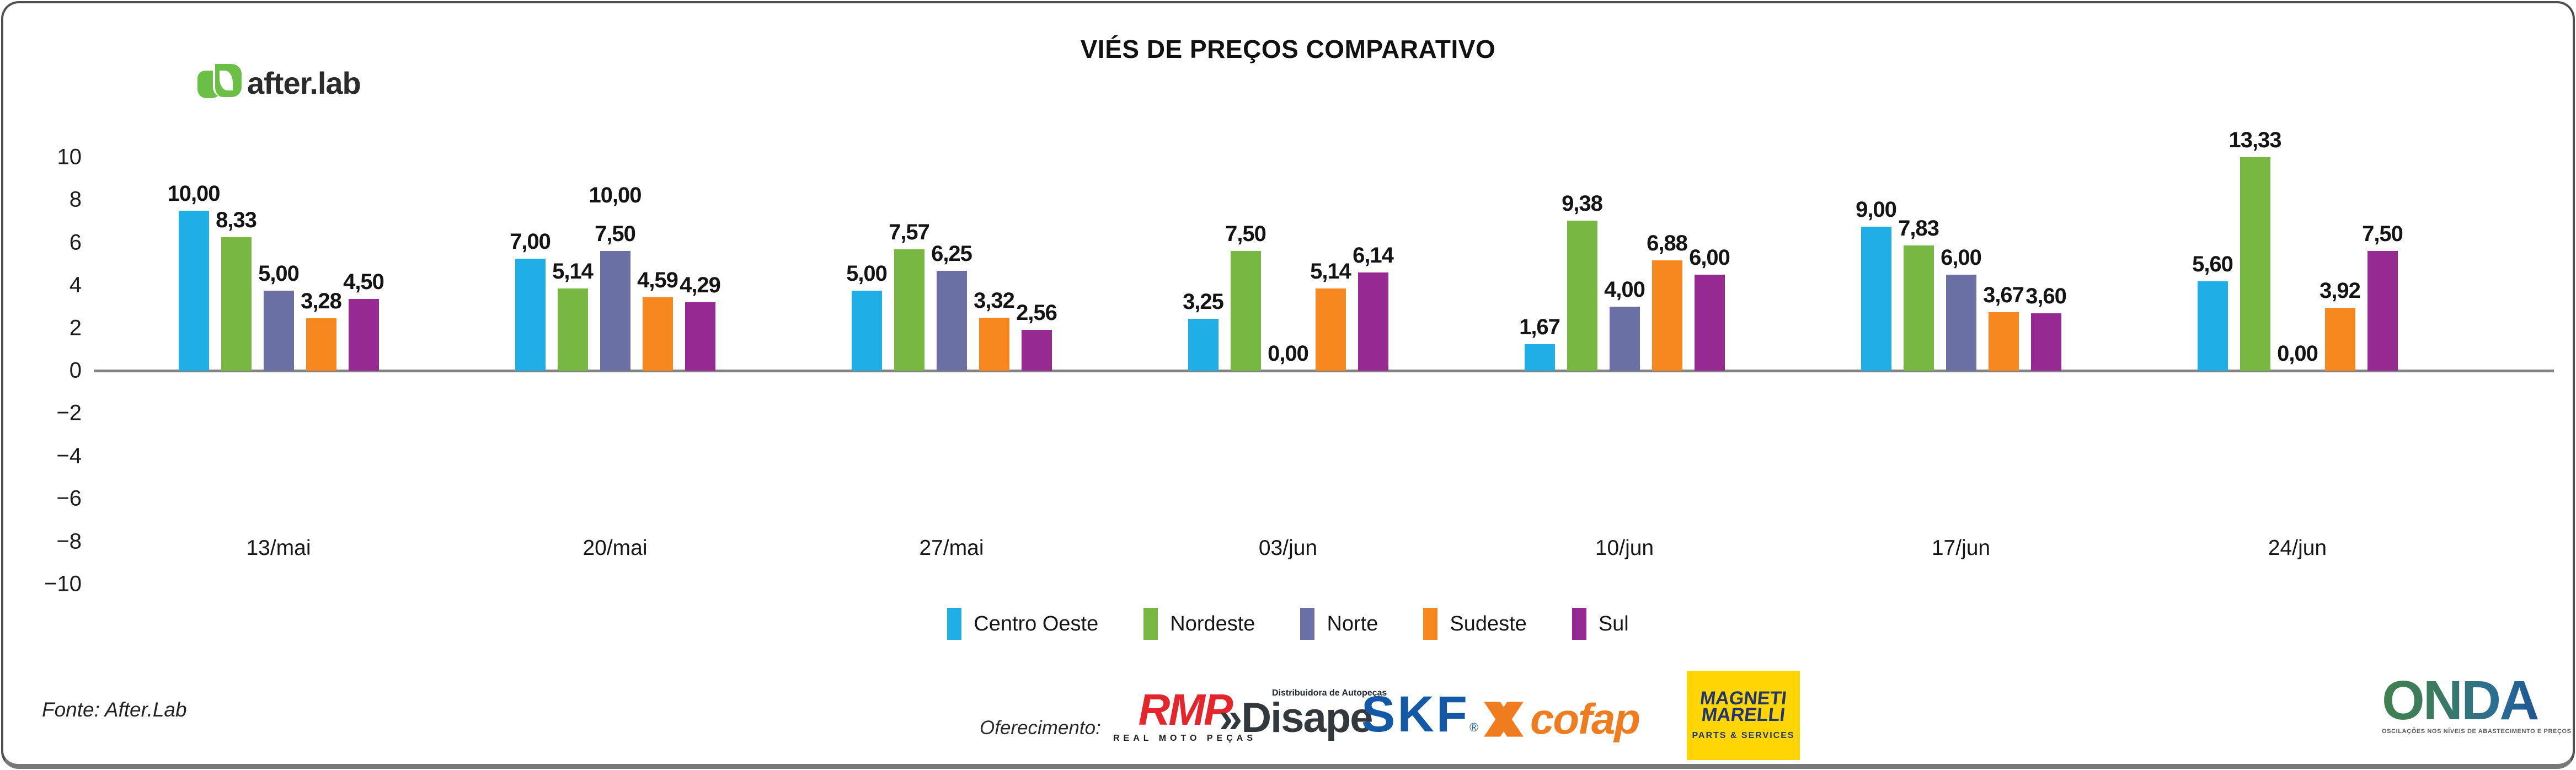  What do you see at coordinates (909, 295) in the screenshot?
I see `bar-nordeste-27-mai: 7,57` at bounding box center [909, 295].